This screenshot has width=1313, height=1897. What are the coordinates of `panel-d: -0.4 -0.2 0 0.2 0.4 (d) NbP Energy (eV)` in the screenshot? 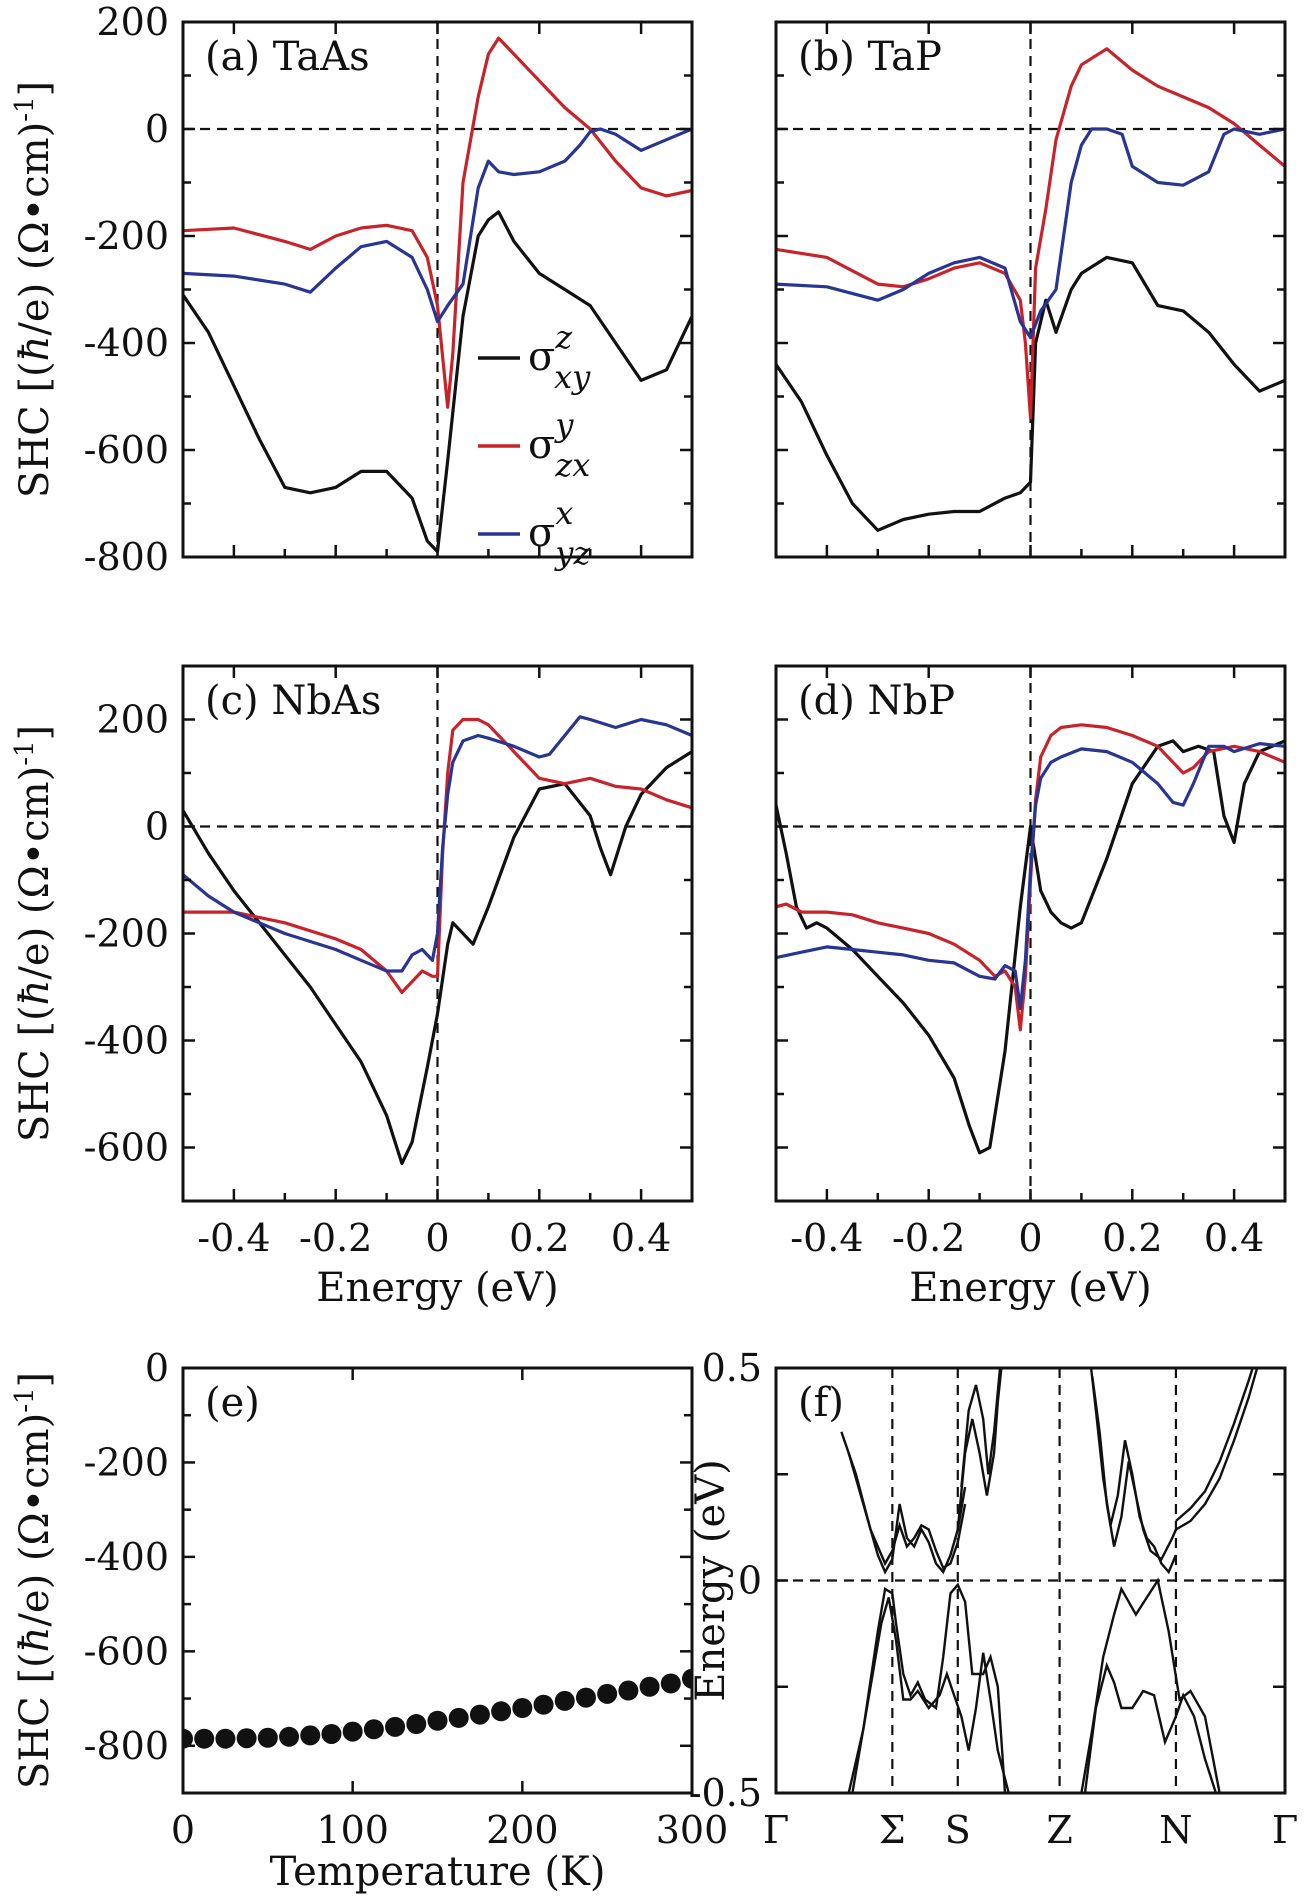 It's located at (1030, 987).